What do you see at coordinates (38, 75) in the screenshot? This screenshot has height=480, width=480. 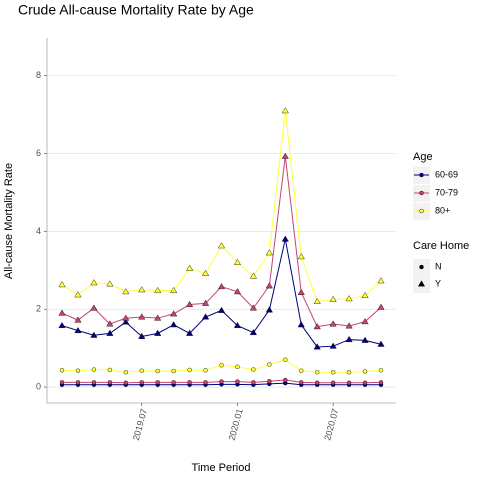 I see `y-tick-label: 8` at bounding box center [38, 75].